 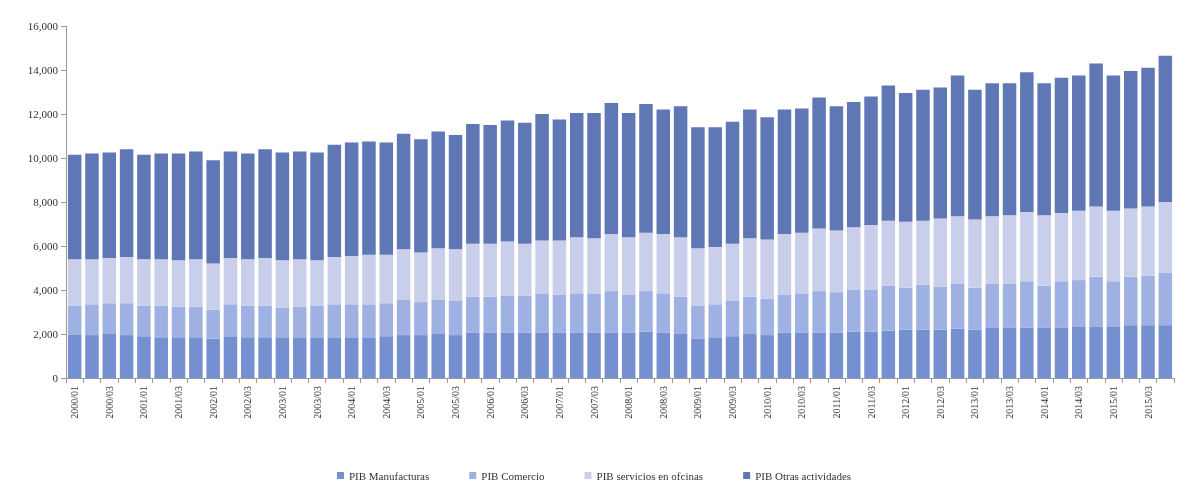 I want to click on x-tick-label: 2005/01, so click(x=421, y=402).